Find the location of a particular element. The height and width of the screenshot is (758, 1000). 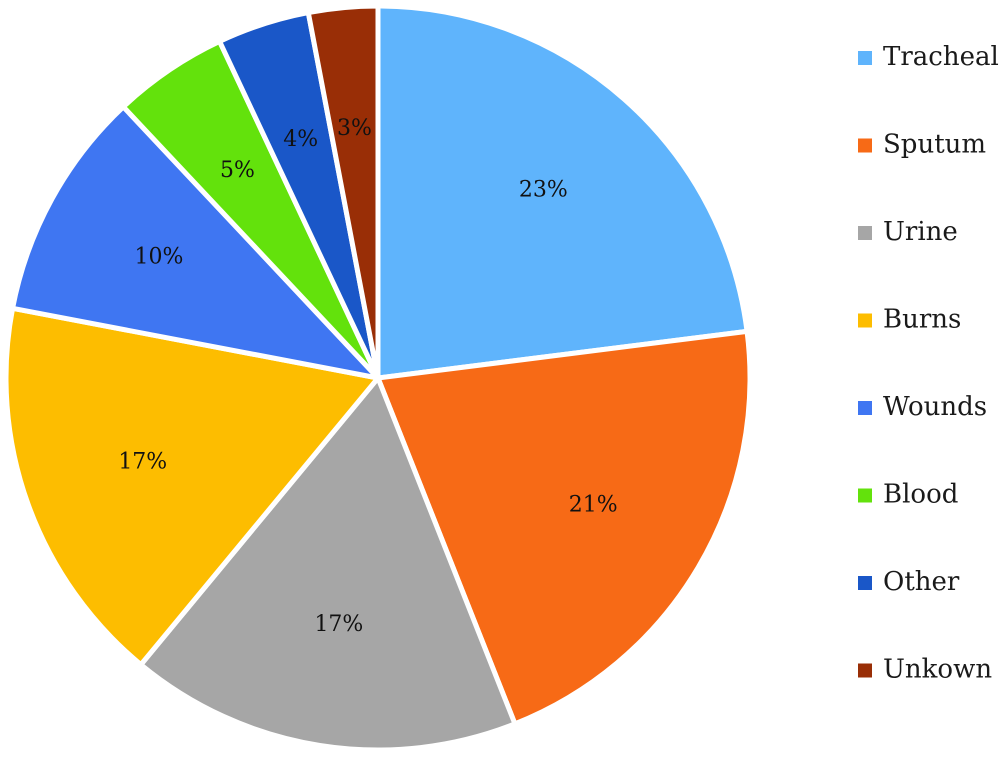

slice-label-other: 4% is located at coordinates (300, 139).